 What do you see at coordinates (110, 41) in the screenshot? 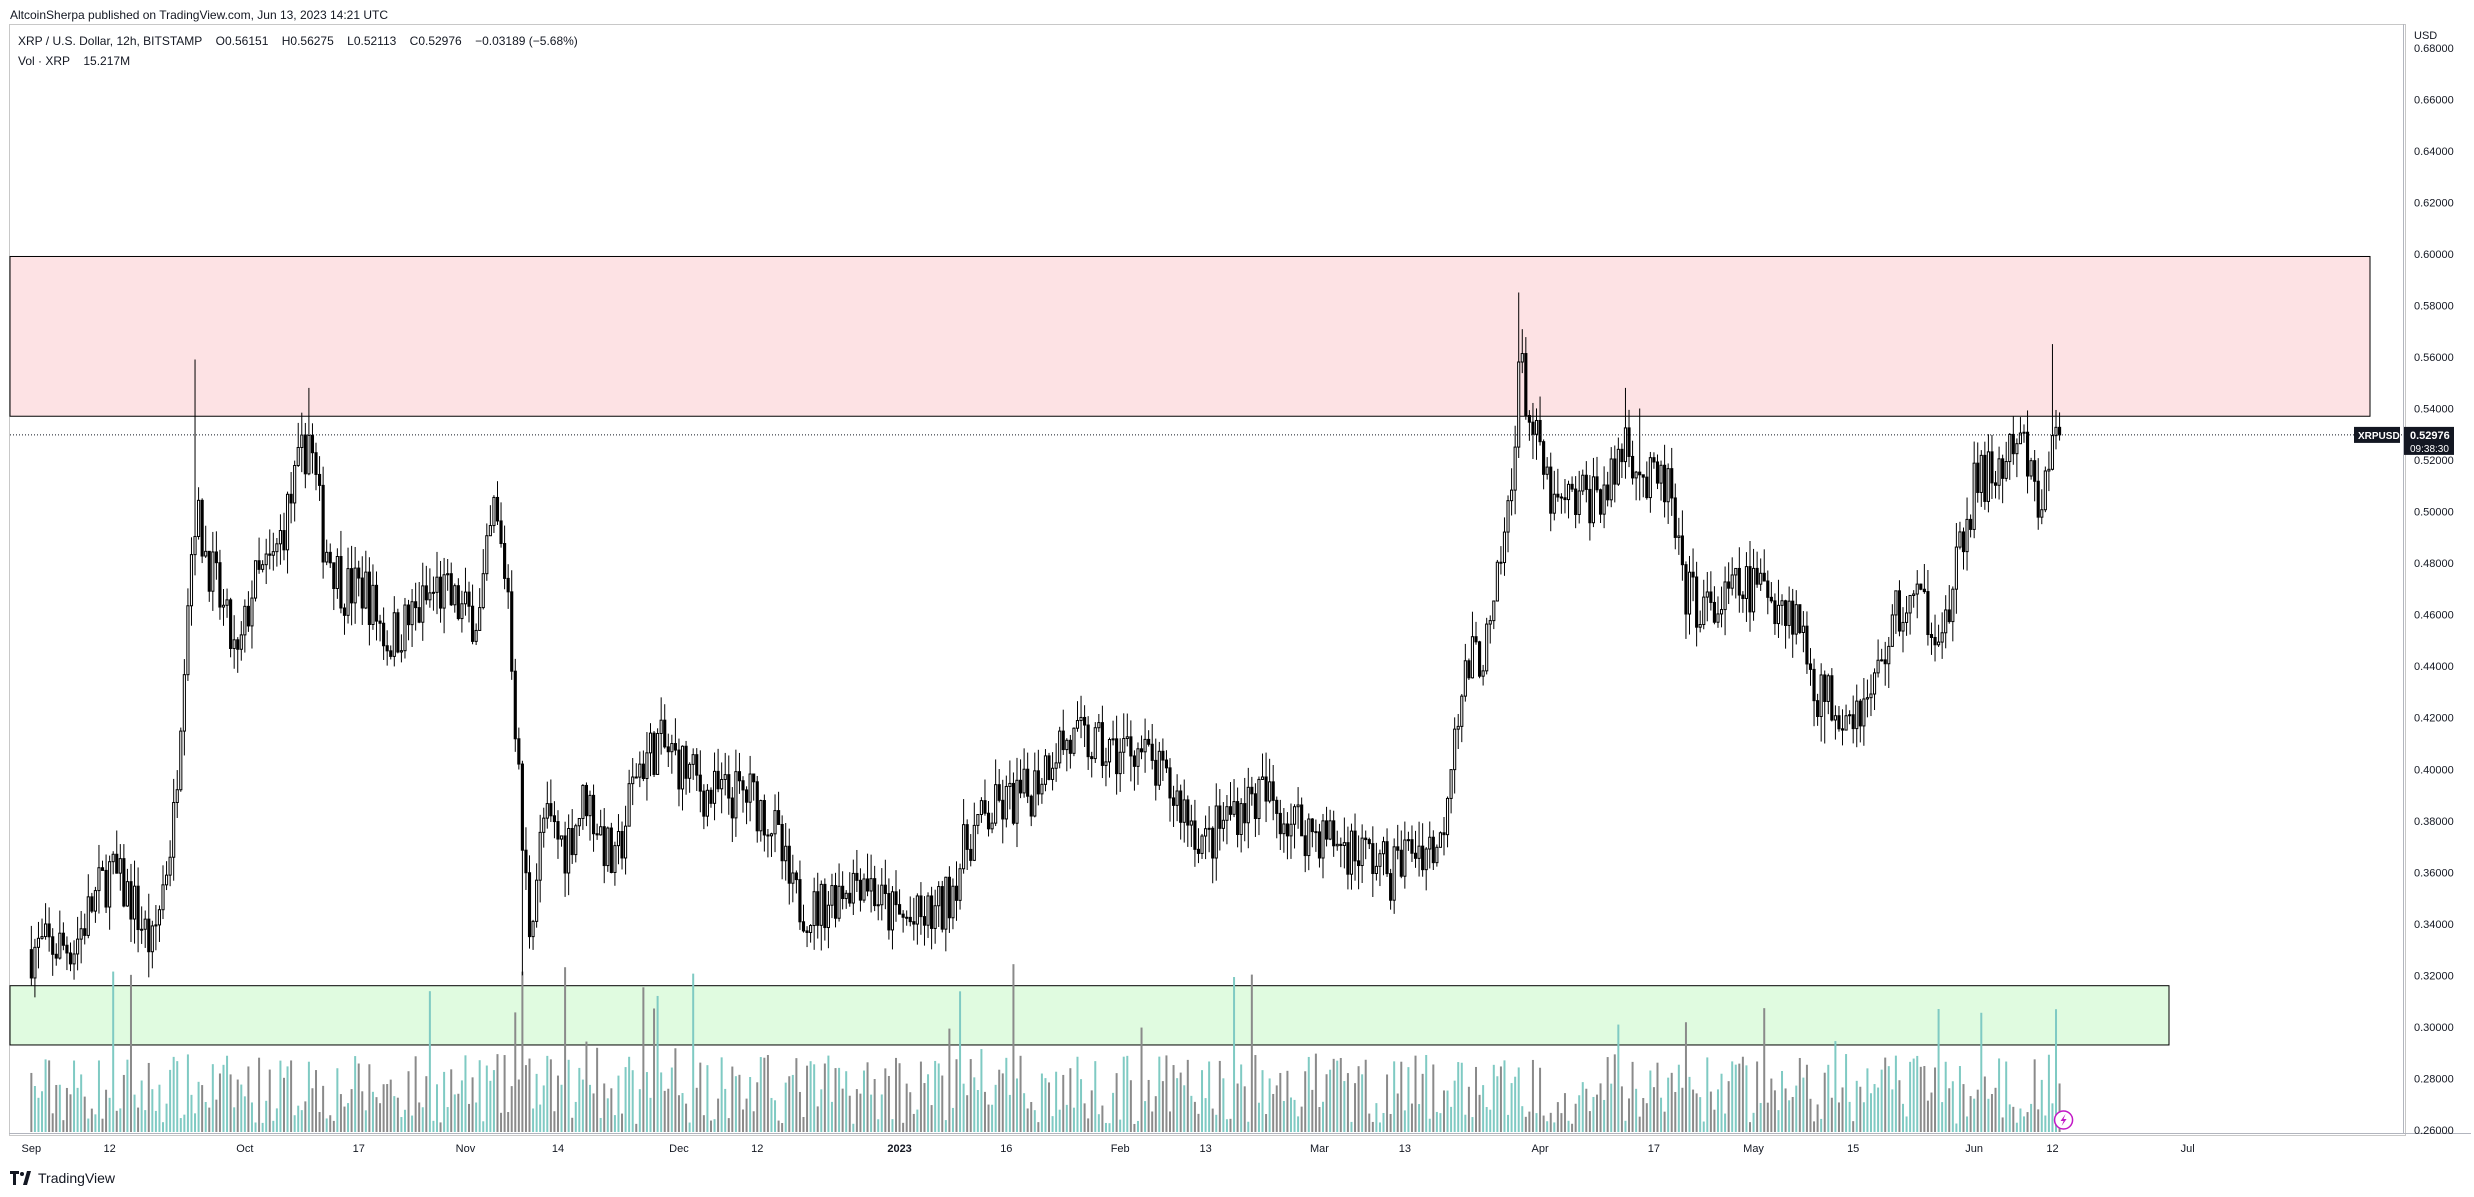
I see `legend-symbol: XRP / U.S. Dollar, 12h, BITSTAMP` at bounding box center [110, 41].